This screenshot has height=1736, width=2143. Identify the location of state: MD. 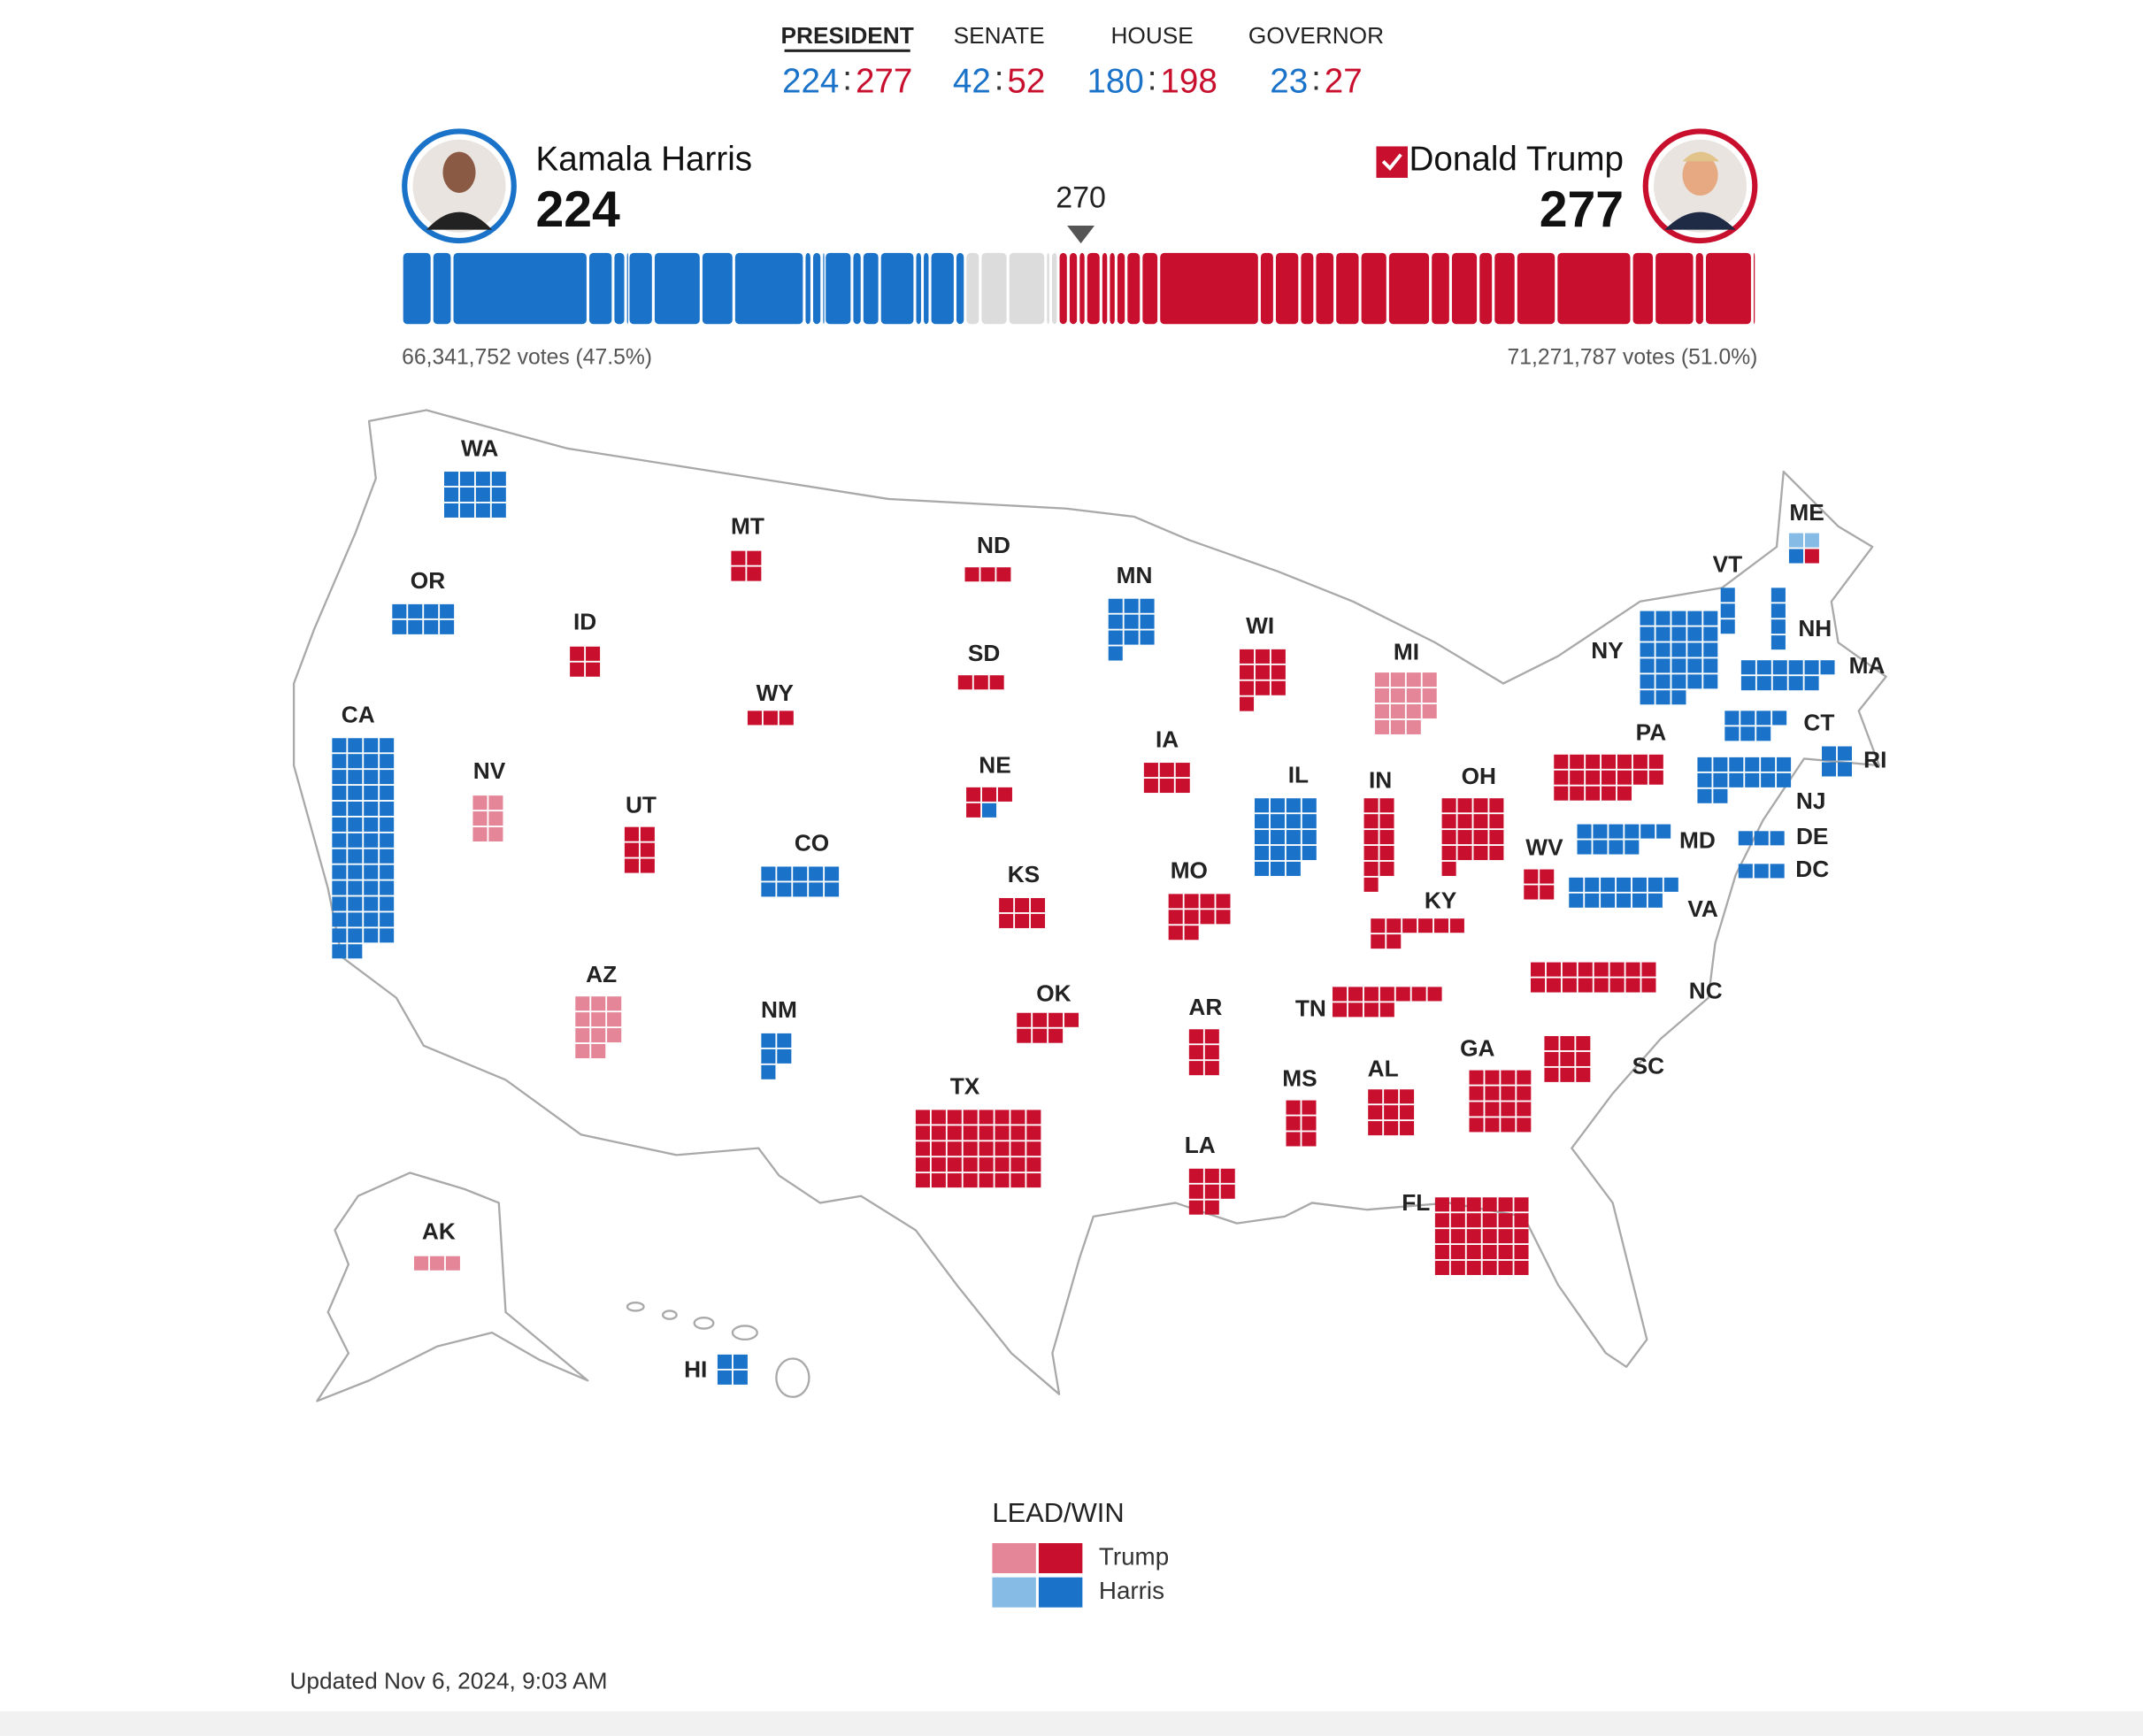
(1646, 839).